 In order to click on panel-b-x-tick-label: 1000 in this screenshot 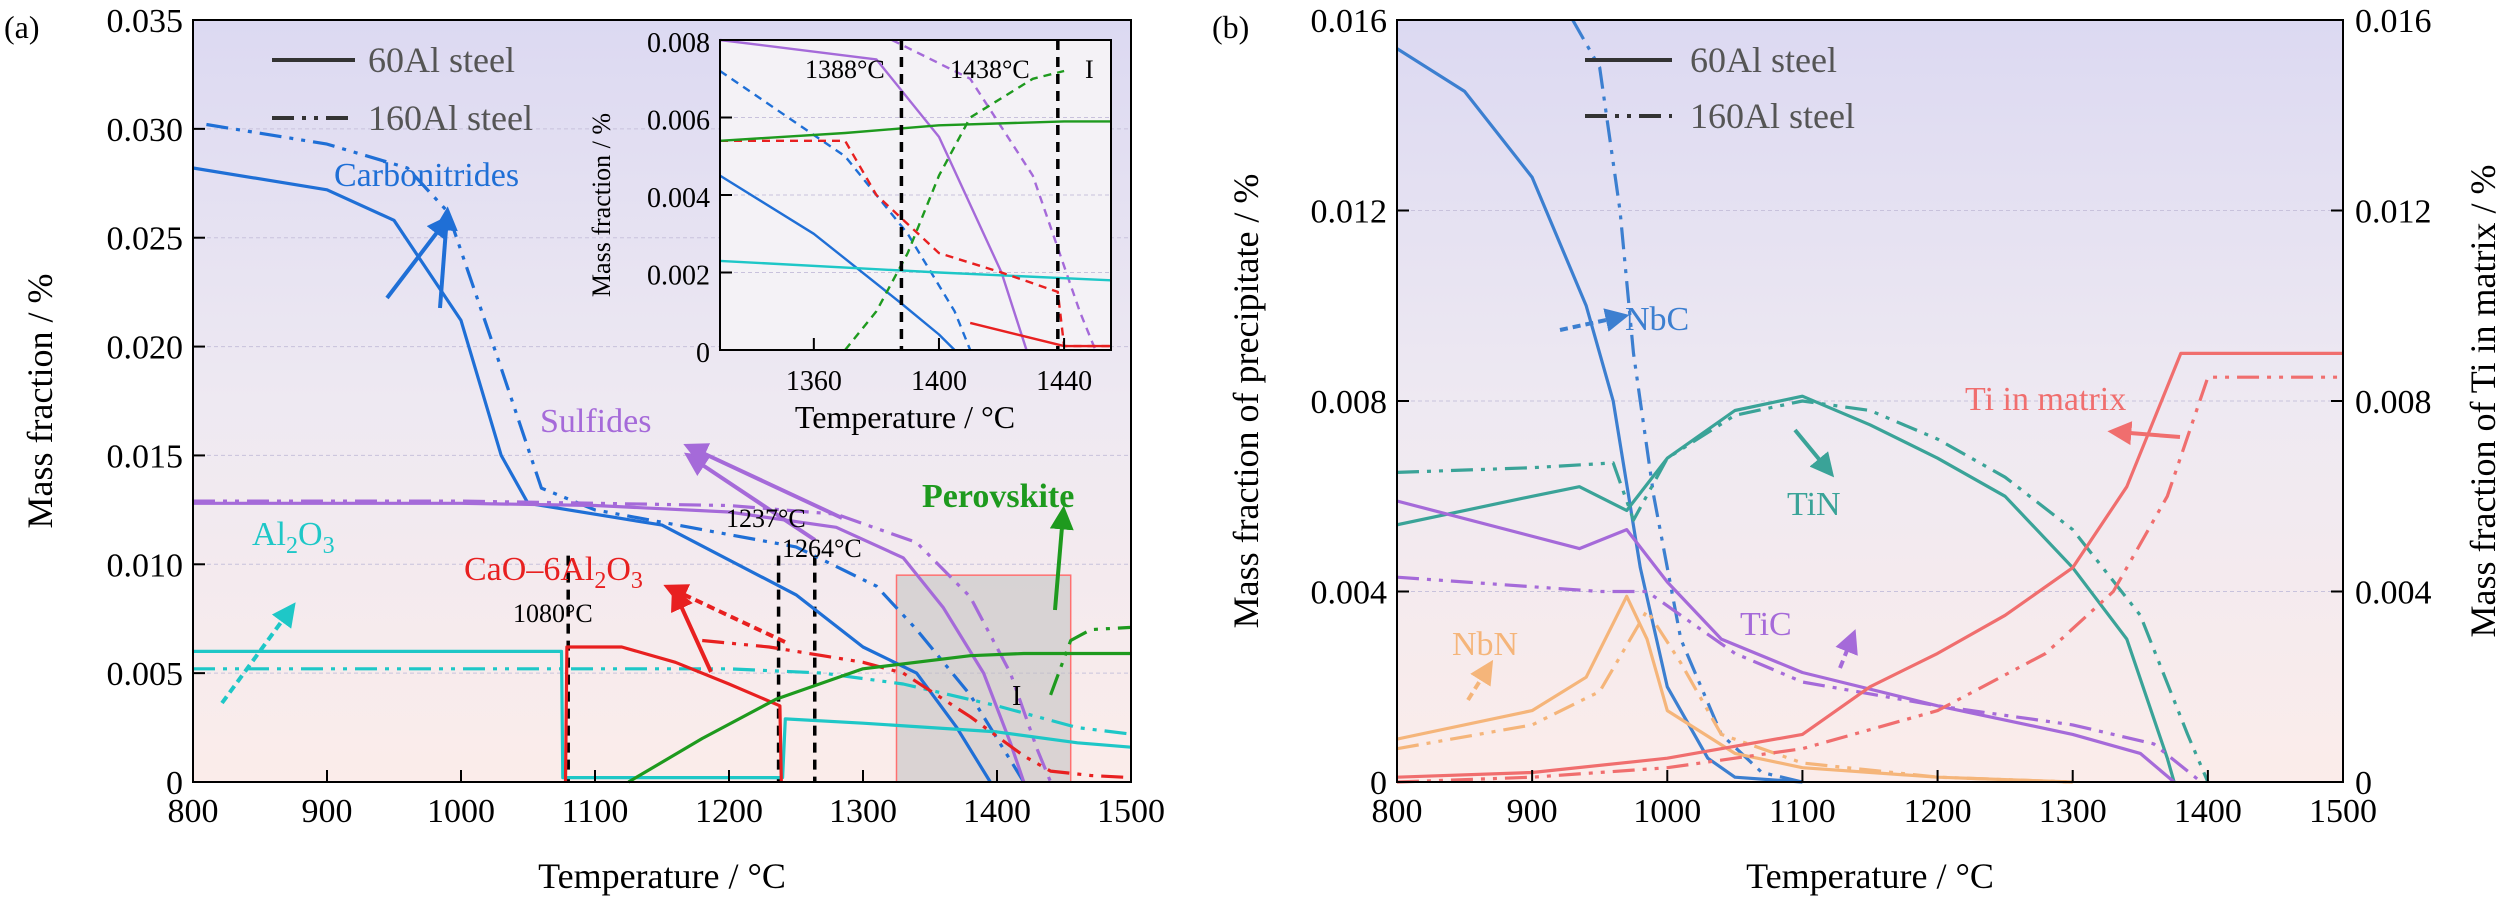, I will do `click(1667, 811)`.